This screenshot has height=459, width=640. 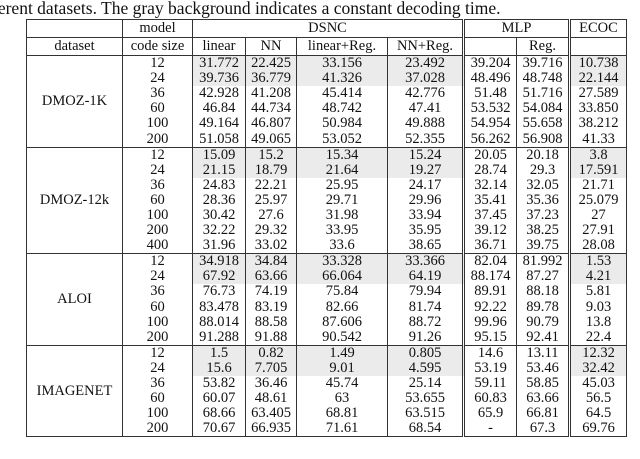 What do you see at coordinates (598, 215) in the screenshot?
I see `cell-ecoc: 27` at bounding box center [598, 215].